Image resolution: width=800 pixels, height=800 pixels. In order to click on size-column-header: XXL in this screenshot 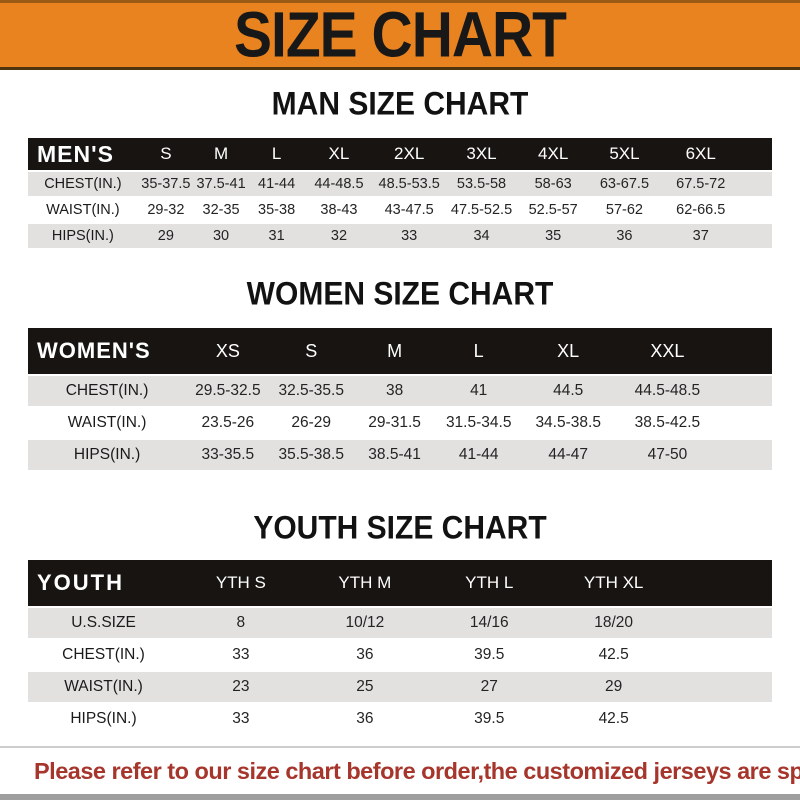, I will do `click(667, 351)`.